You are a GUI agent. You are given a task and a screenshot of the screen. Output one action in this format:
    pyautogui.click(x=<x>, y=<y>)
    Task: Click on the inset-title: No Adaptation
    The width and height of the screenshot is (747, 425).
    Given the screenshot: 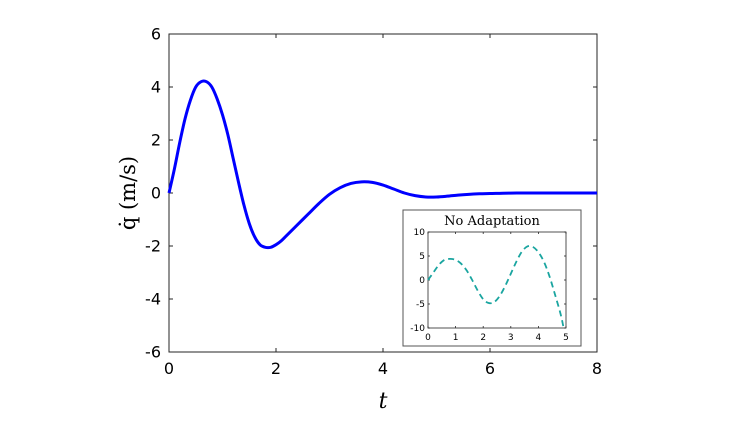 What is the action you would take?
    pyautogui.click(x=492, y=221)
    